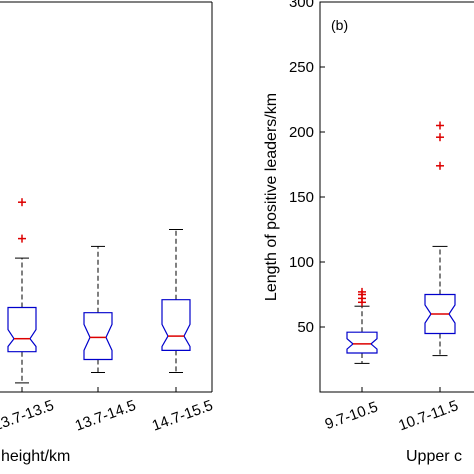 This screenshot has width=474, height=474. What do you see at coordinates (434, 456) in the screenshot?
I see `panel-b-x-axis-label: Upper c` at bounding box center [434, 456].